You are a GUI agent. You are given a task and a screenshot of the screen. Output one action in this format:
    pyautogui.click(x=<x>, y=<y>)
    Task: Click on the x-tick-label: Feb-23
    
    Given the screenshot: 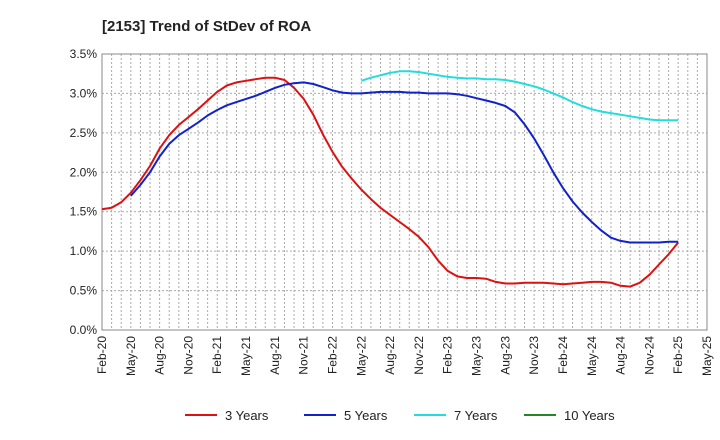 What is the action you would take?
    pyautogui.click(x=448, y=355)
    